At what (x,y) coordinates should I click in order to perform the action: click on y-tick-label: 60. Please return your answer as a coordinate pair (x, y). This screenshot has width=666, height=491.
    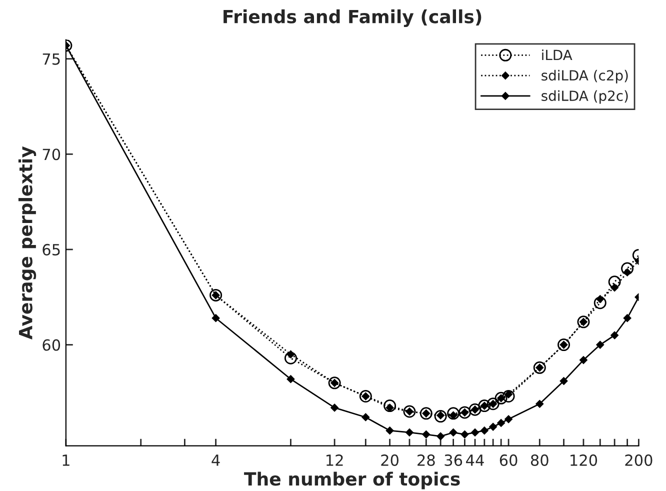
    Looking at the image, I should click on (51, 345).